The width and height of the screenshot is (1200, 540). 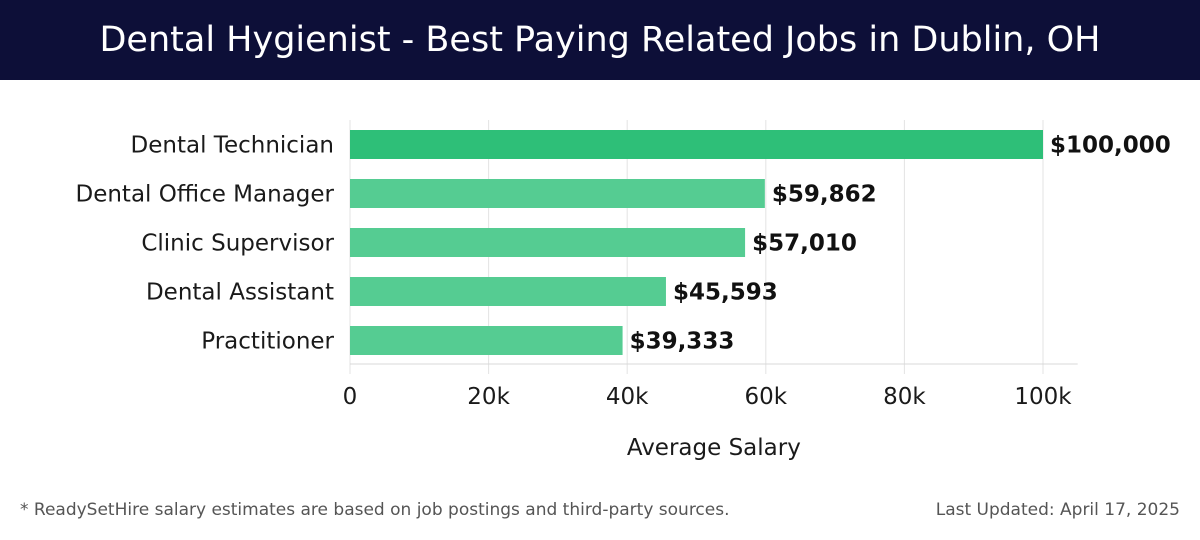 I want to click on x-tick-label: 60k, so click(x=766, y=397).